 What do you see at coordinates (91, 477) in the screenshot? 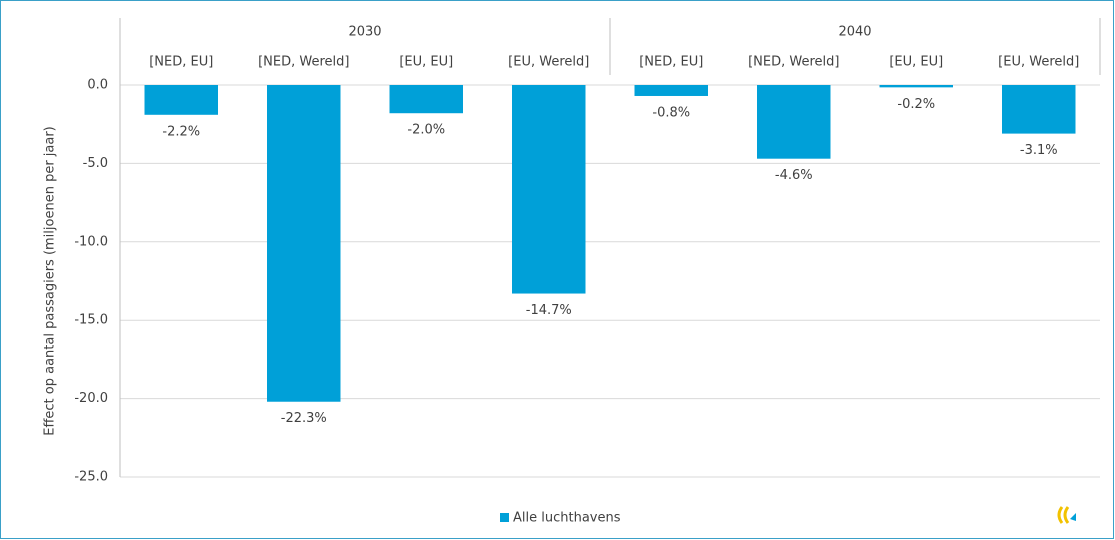
I see `y-tick-label: -25.0` at bounding box center [91, 477].